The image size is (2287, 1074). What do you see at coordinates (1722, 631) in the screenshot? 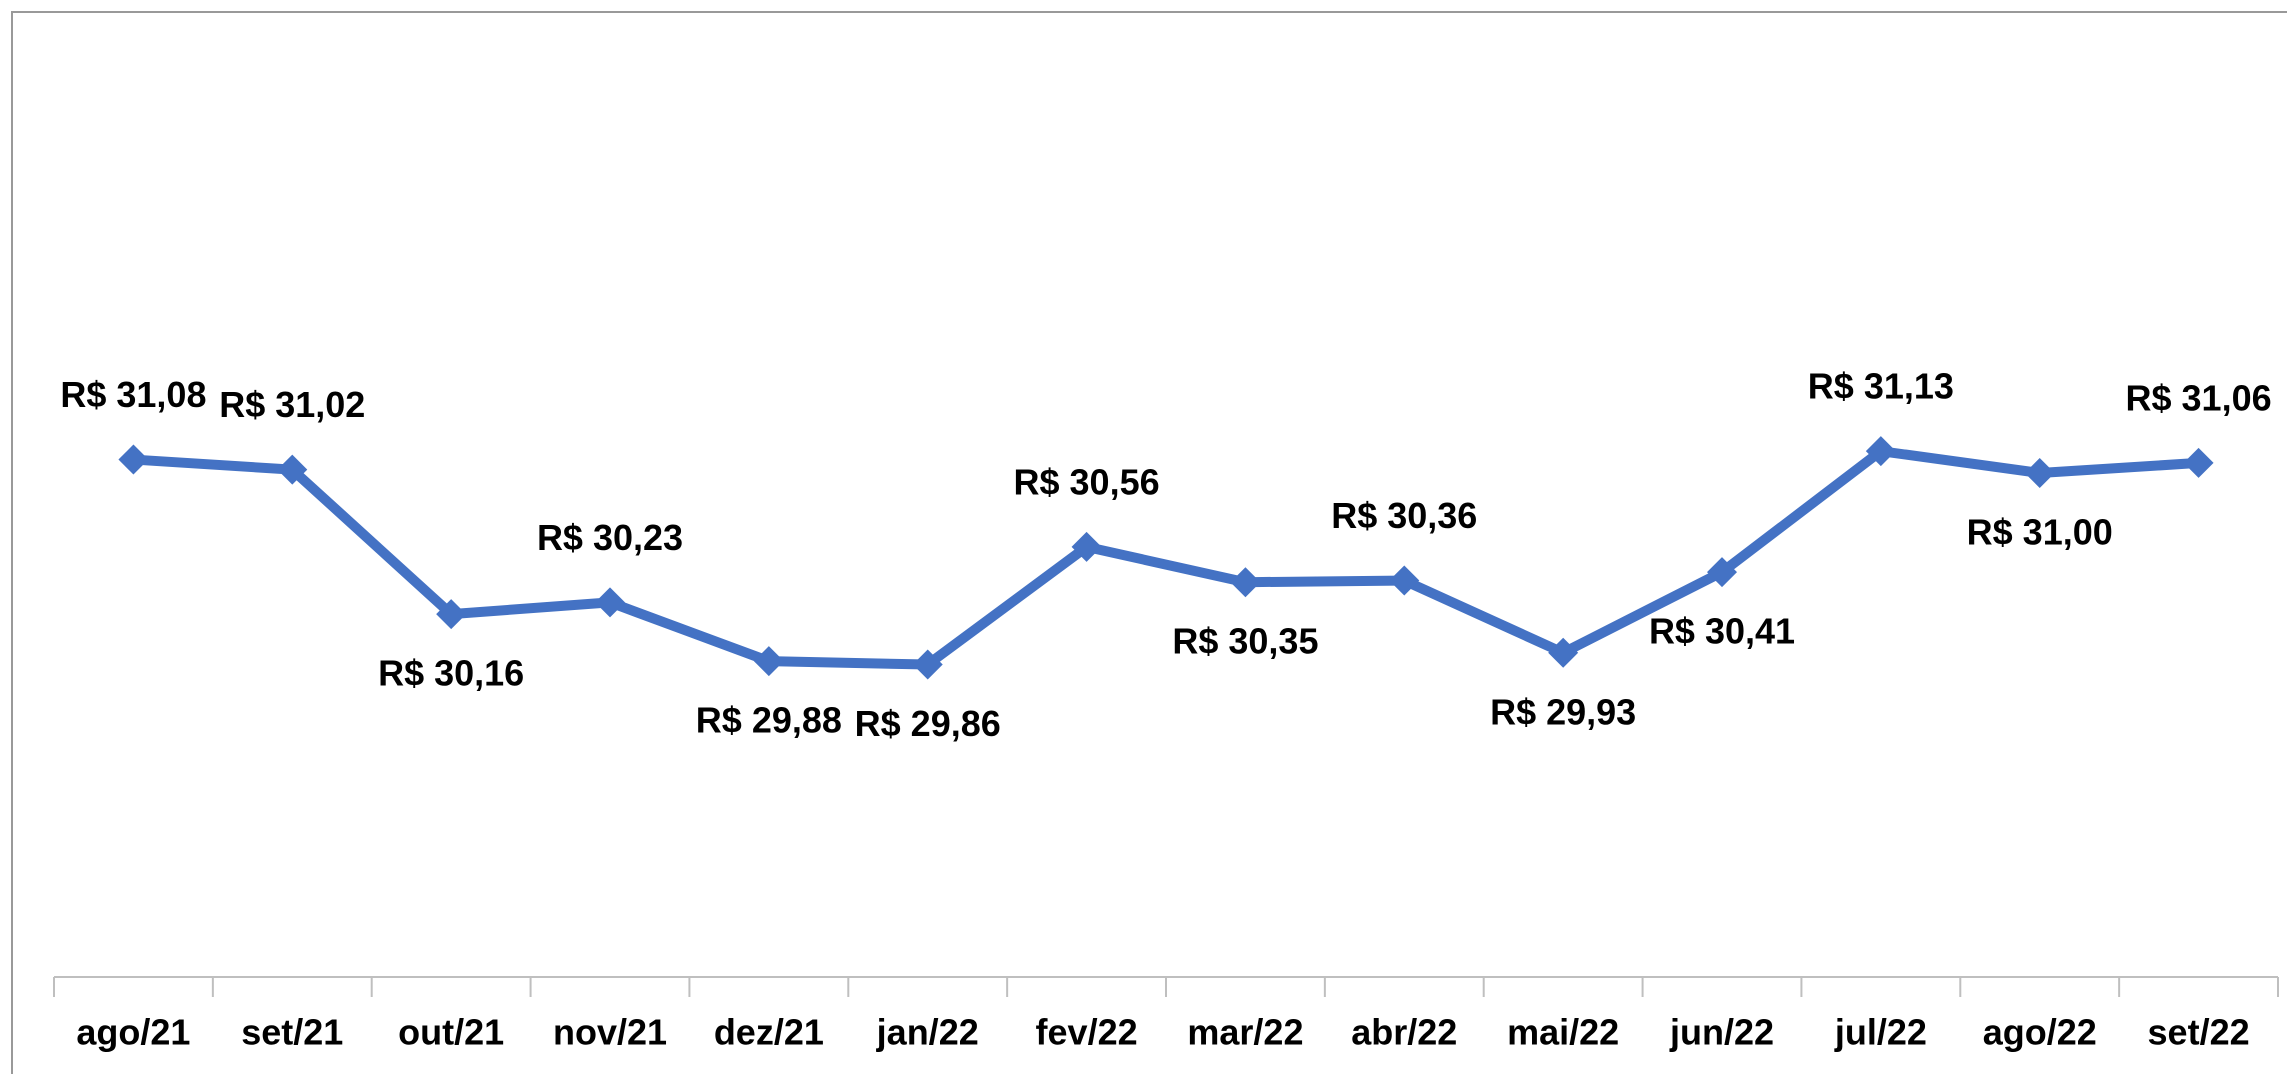
I see `data-label: R$ 30,41` at bounding box center [1722, 631].